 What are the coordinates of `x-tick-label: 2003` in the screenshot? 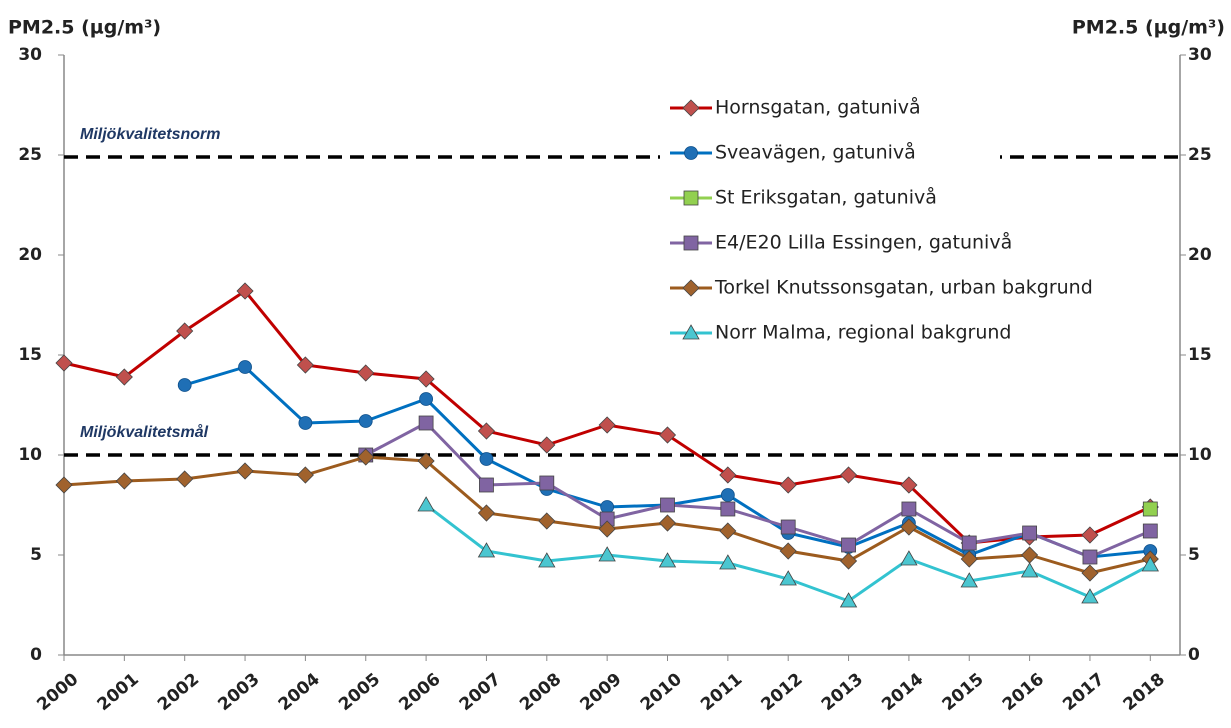 It's located at (238, 692).